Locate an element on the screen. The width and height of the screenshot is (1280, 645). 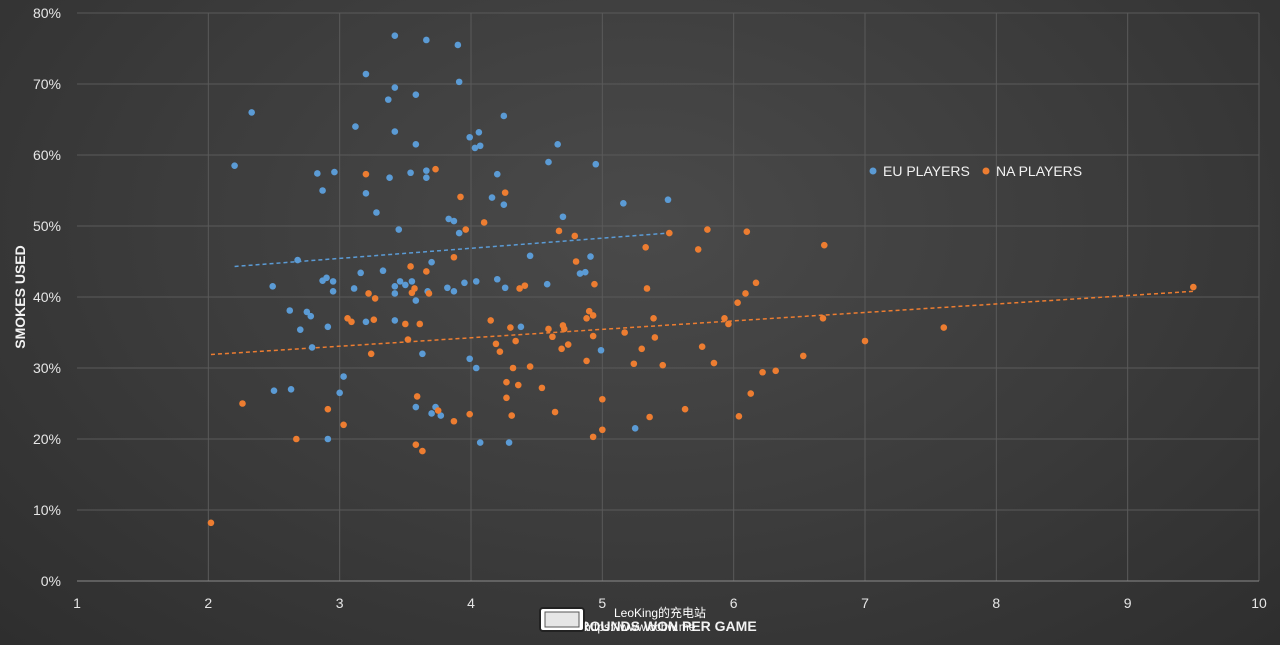
x-axis-title: ROUNDS WON PER GAME is located at coordinates (667, 626).